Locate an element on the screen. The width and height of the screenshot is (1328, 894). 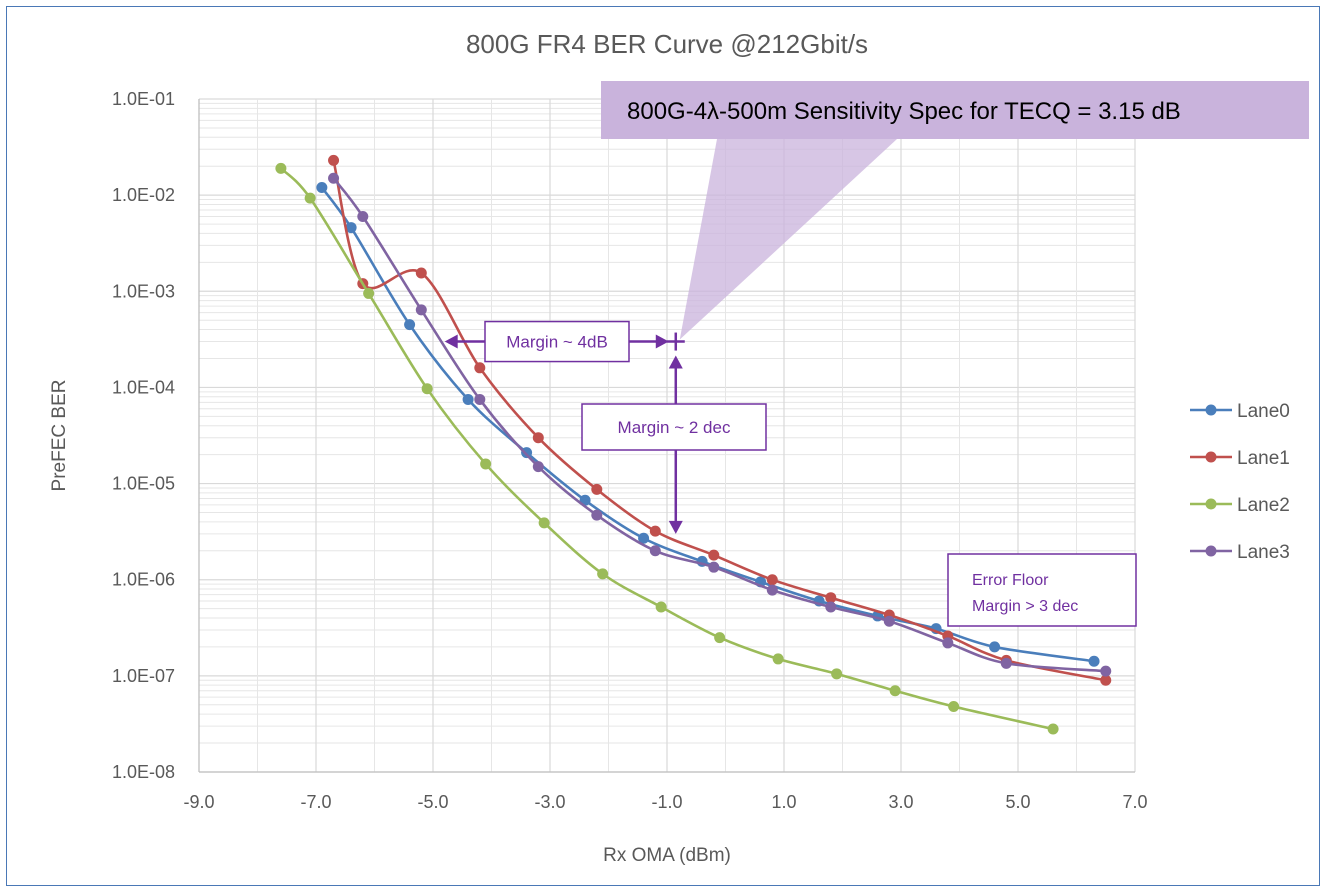
legend-label-lane0: Lane0 is located at coordinates (1263, 411).